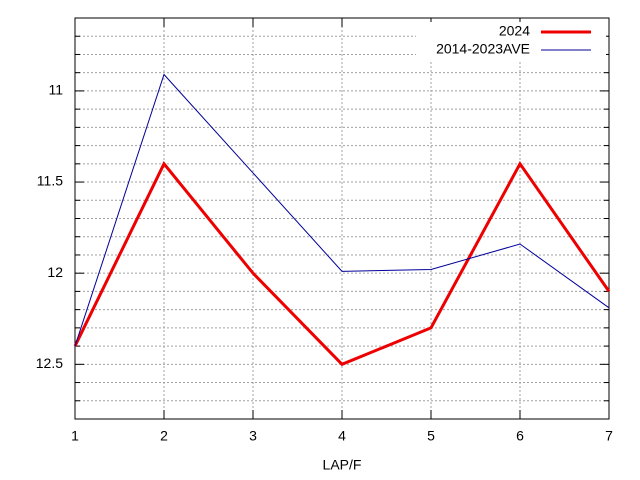 The height and width of the screenshot is (480, 640). What do you see at coordinates (431, 436) in the screenshot?
I see `x-tick-label: 5` at bounding box center [431, 436].